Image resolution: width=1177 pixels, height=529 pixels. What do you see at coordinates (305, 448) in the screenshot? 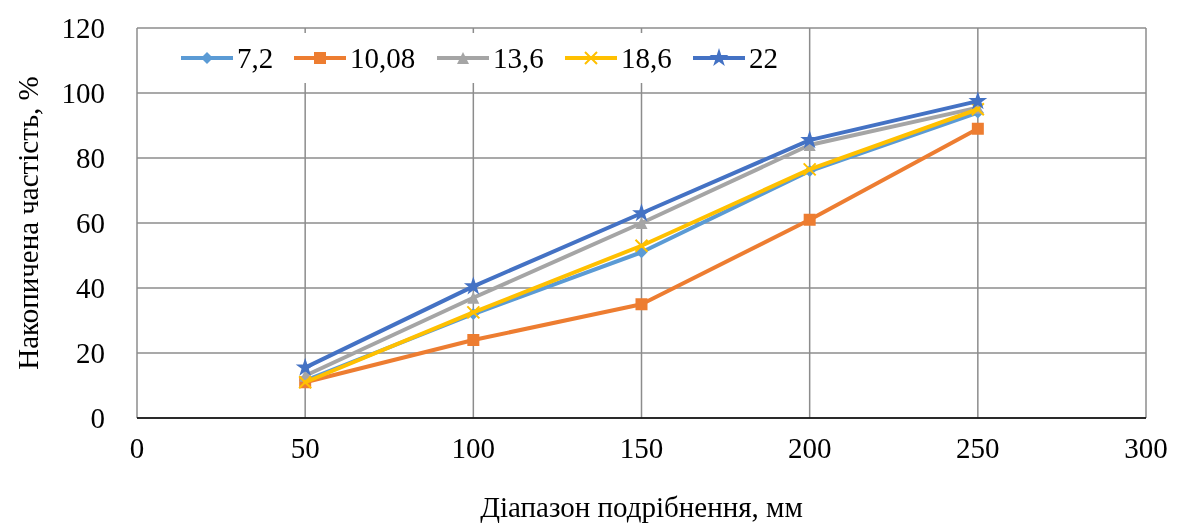
I see `x-tick-label: 50` at bounding box center [305, 448].